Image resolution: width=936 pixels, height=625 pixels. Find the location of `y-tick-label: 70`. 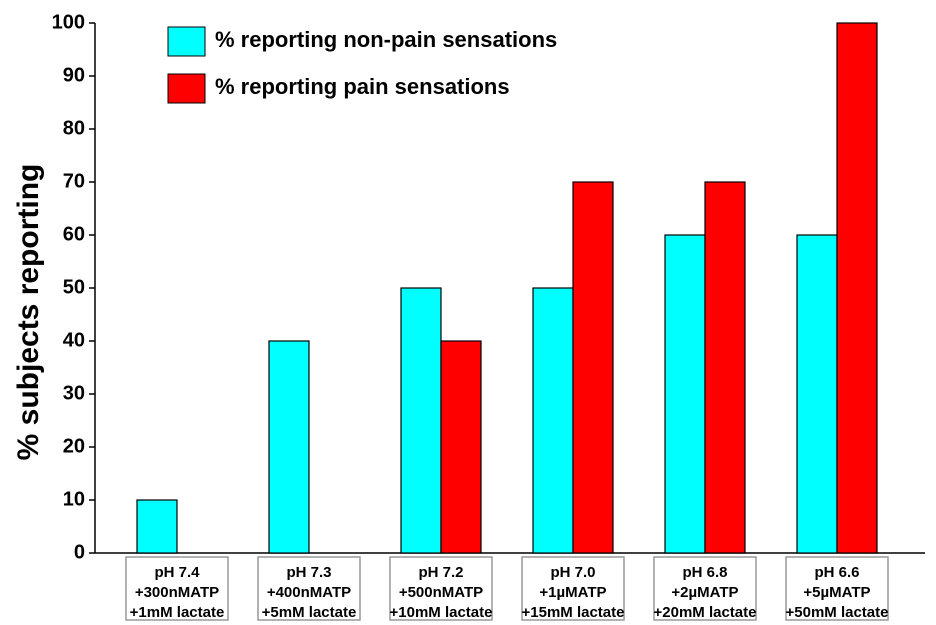

y-tick-label: 70 is located at coordinates (74, 181).